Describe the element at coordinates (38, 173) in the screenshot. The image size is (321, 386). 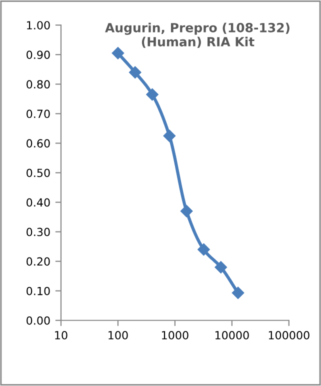
I see `y-tick-label: 0.50` at that location.